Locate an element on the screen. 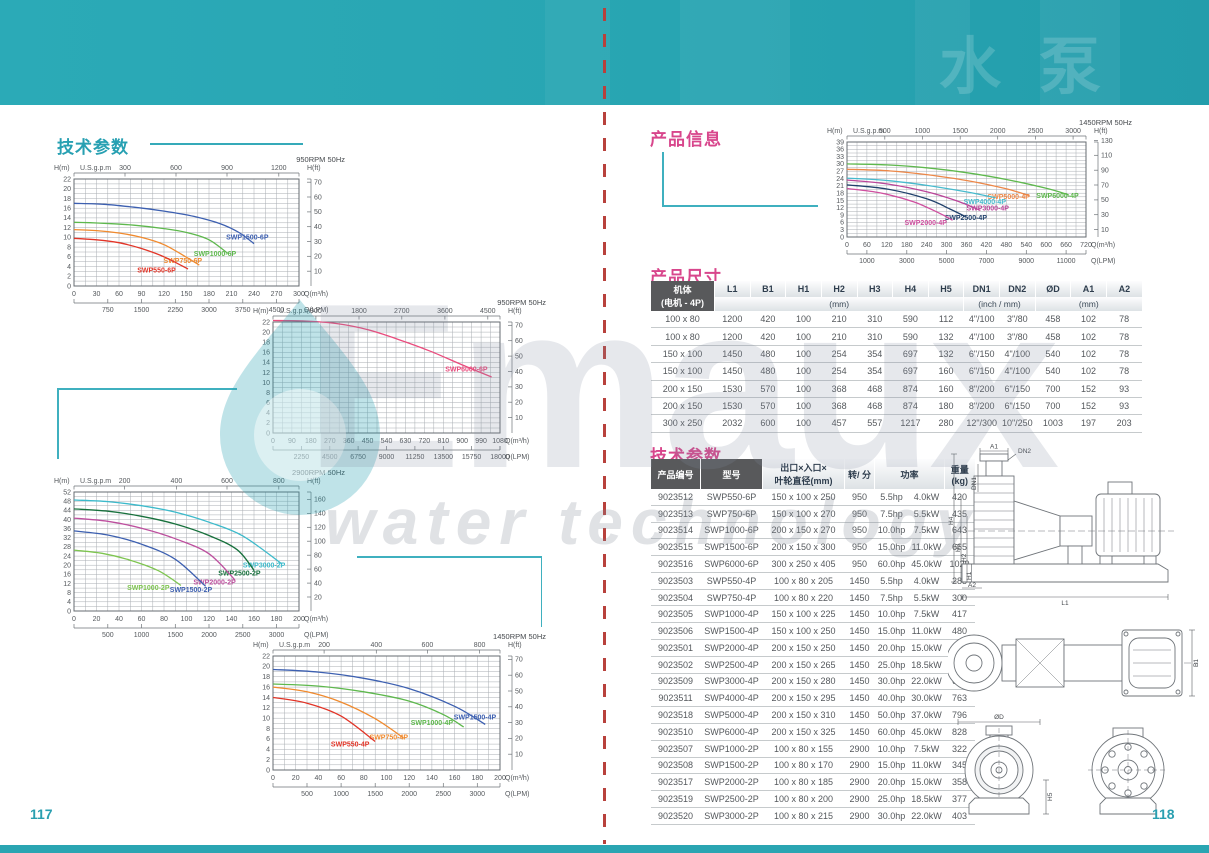  svg-text: 480 is located at coordinates (1006, 245).